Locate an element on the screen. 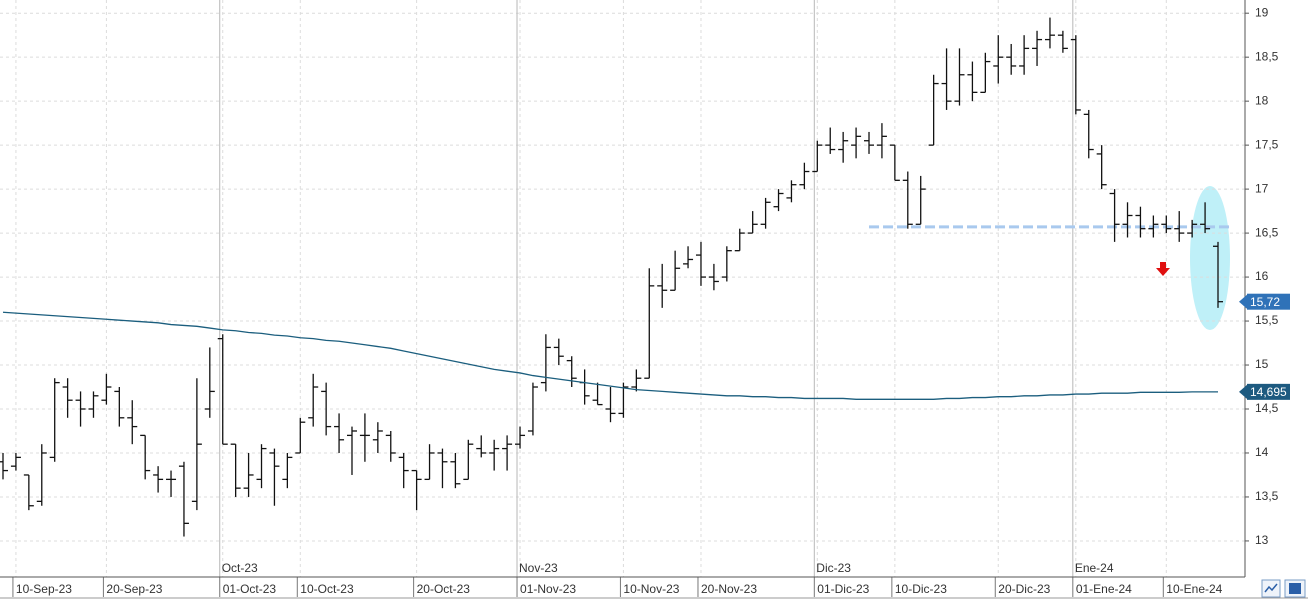  x-tick-label: 01-Dic-23 is located at coordinates (843, 589).